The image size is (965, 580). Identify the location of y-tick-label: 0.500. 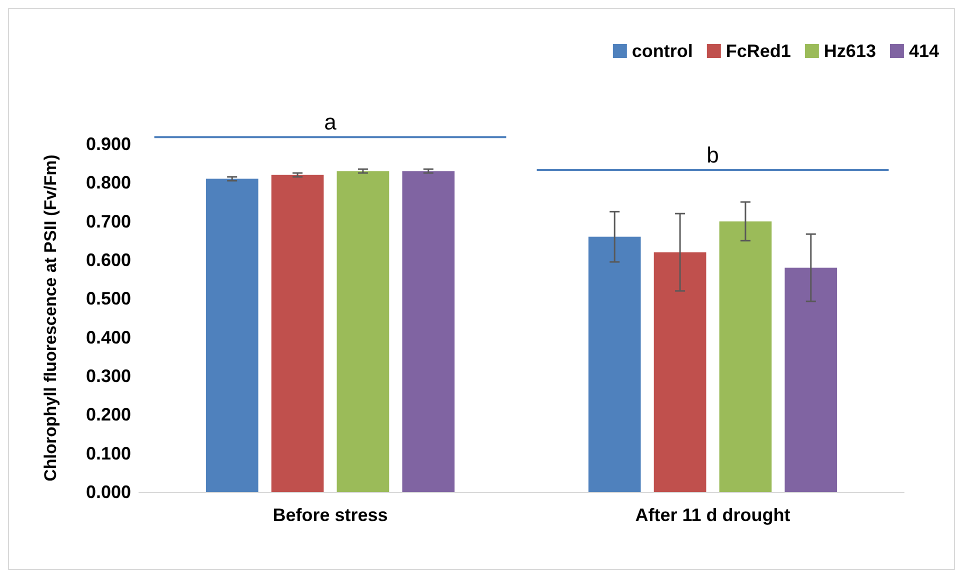
(108, 298).